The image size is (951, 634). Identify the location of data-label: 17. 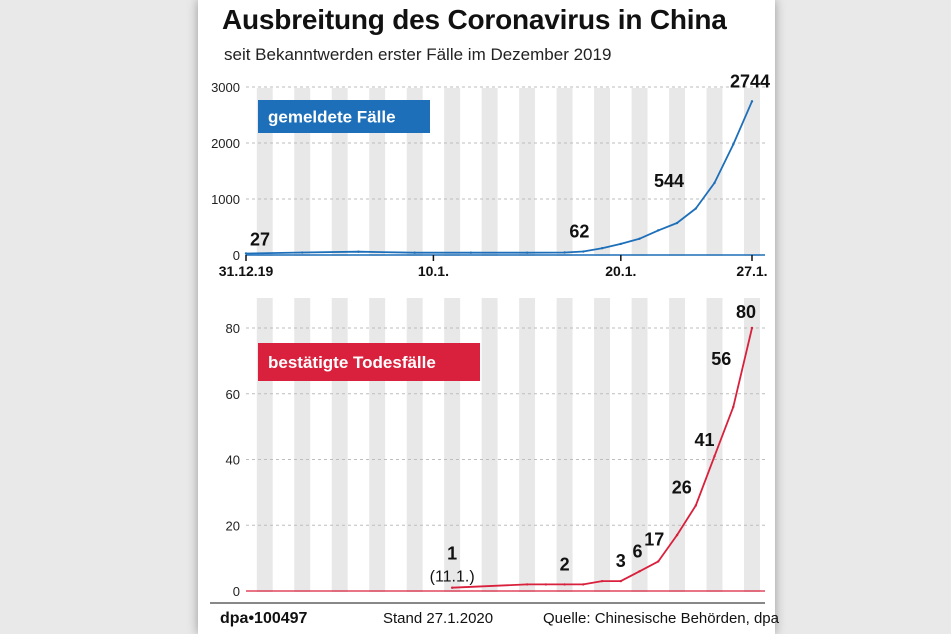
(654, 539).